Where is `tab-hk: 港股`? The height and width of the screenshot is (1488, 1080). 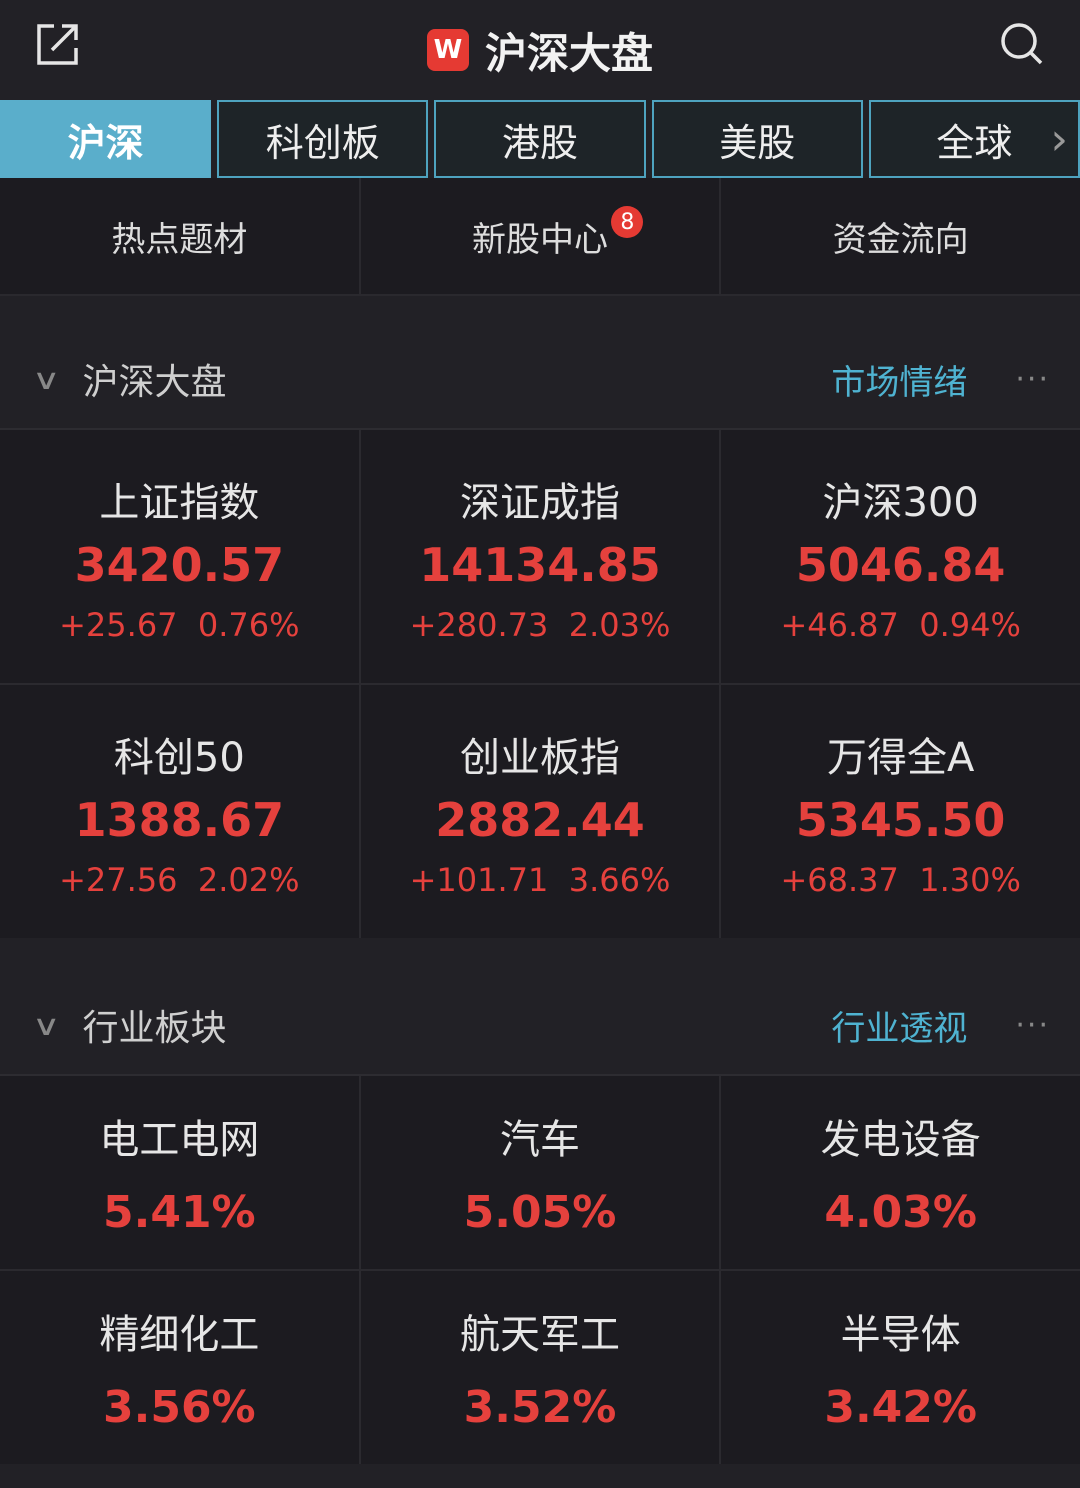
tab-hk: 港股 is located at coordinates (540, 139).